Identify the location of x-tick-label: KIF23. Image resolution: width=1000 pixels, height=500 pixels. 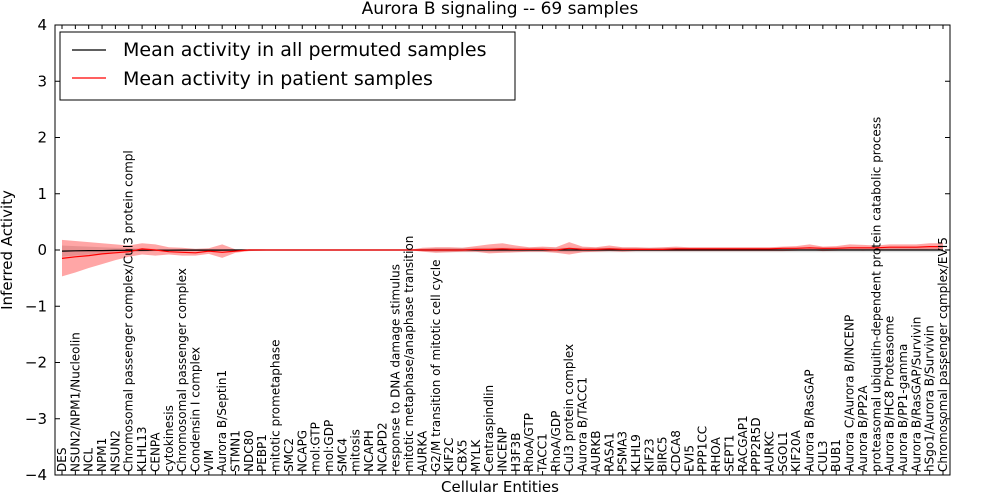
(649, 455).